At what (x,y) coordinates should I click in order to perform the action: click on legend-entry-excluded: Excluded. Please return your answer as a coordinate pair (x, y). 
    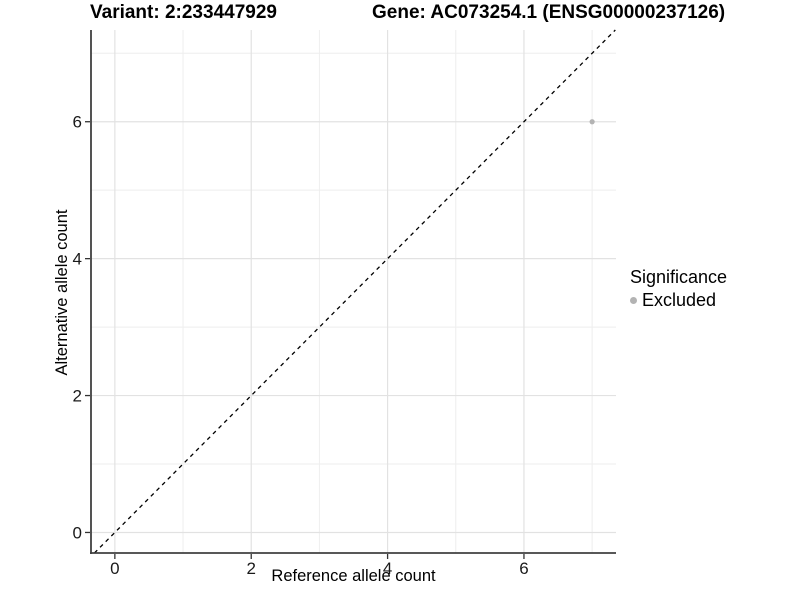
    Looking at the image, I should click on (678, 300).